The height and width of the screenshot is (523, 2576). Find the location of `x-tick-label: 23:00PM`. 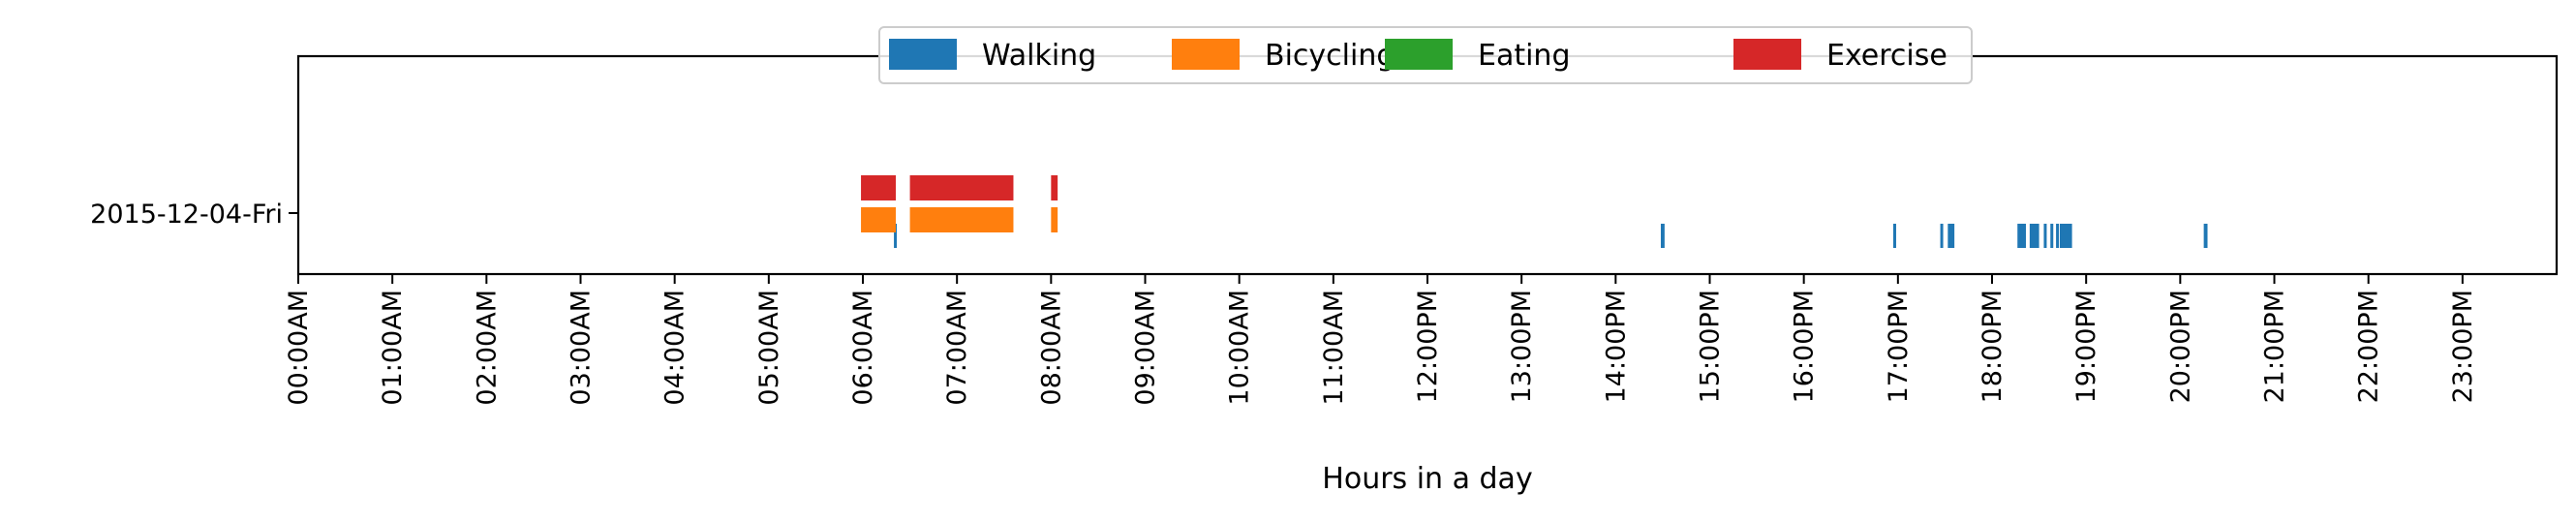

x-tick-label: 23:00PM is located at coordinates (2463, 346).